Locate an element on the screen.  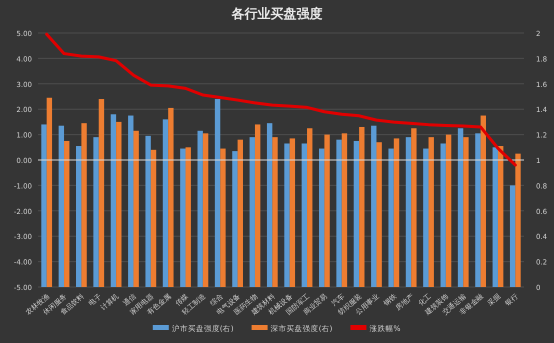
chart-title: 各行业买盘强度 is located at coordinates (276, 14).